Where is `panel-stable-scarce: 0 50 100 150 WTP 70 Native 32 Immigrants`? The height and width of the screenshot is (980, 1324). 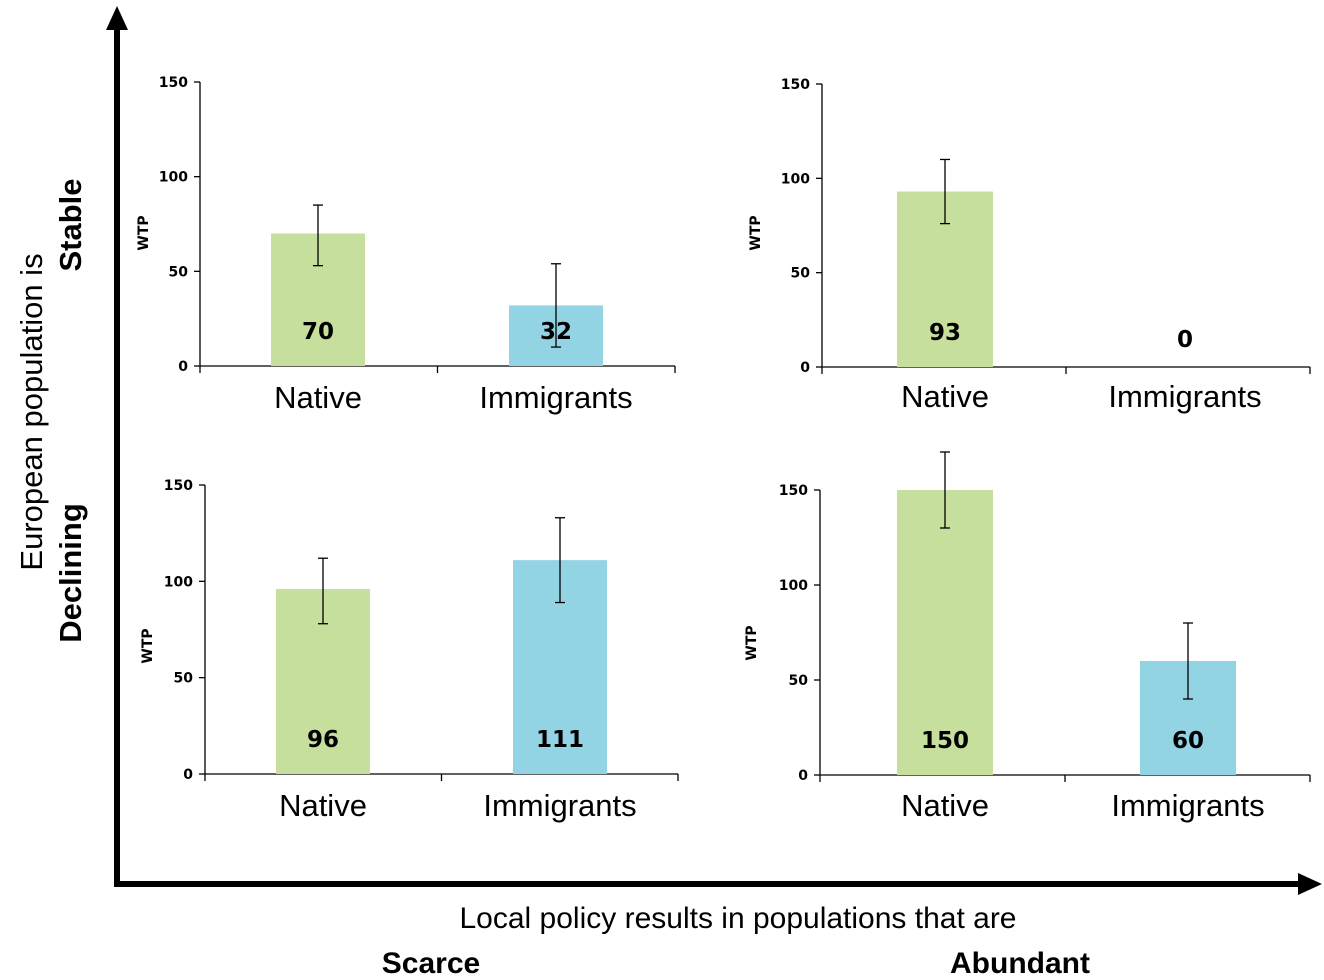
panel-stable-scarce: 0 50 100 150 WTP 70 Native 32 Immigrants is located at coordinates (406, 245).